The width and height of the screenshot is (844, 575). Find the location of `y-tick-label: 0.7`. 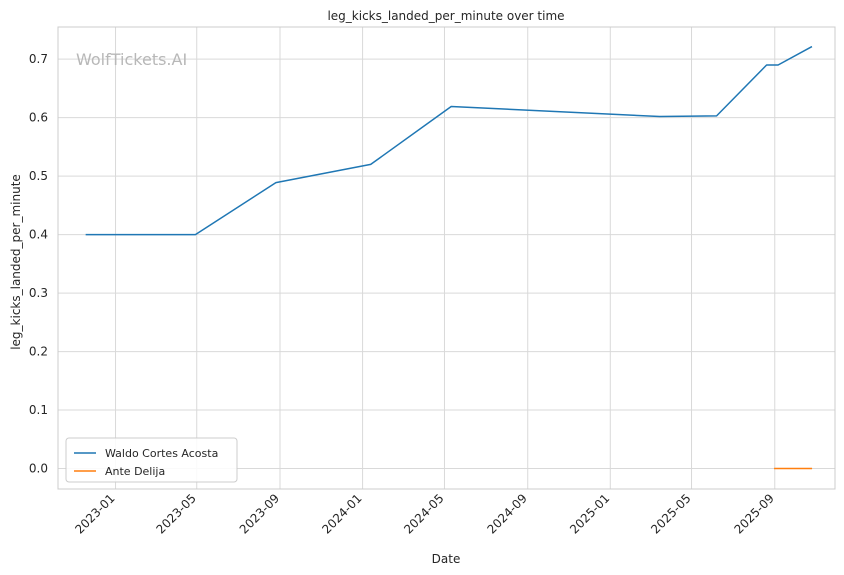

y-tick-label: 0.7 is located at coordinates (38, 59).